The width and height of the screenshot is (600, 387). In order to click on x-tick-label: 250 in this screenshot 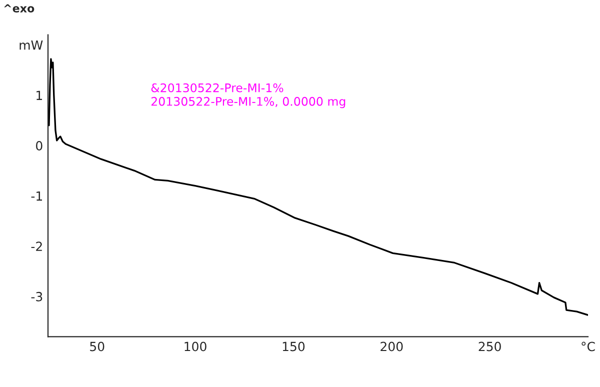, I will do `click(489, 347)`.